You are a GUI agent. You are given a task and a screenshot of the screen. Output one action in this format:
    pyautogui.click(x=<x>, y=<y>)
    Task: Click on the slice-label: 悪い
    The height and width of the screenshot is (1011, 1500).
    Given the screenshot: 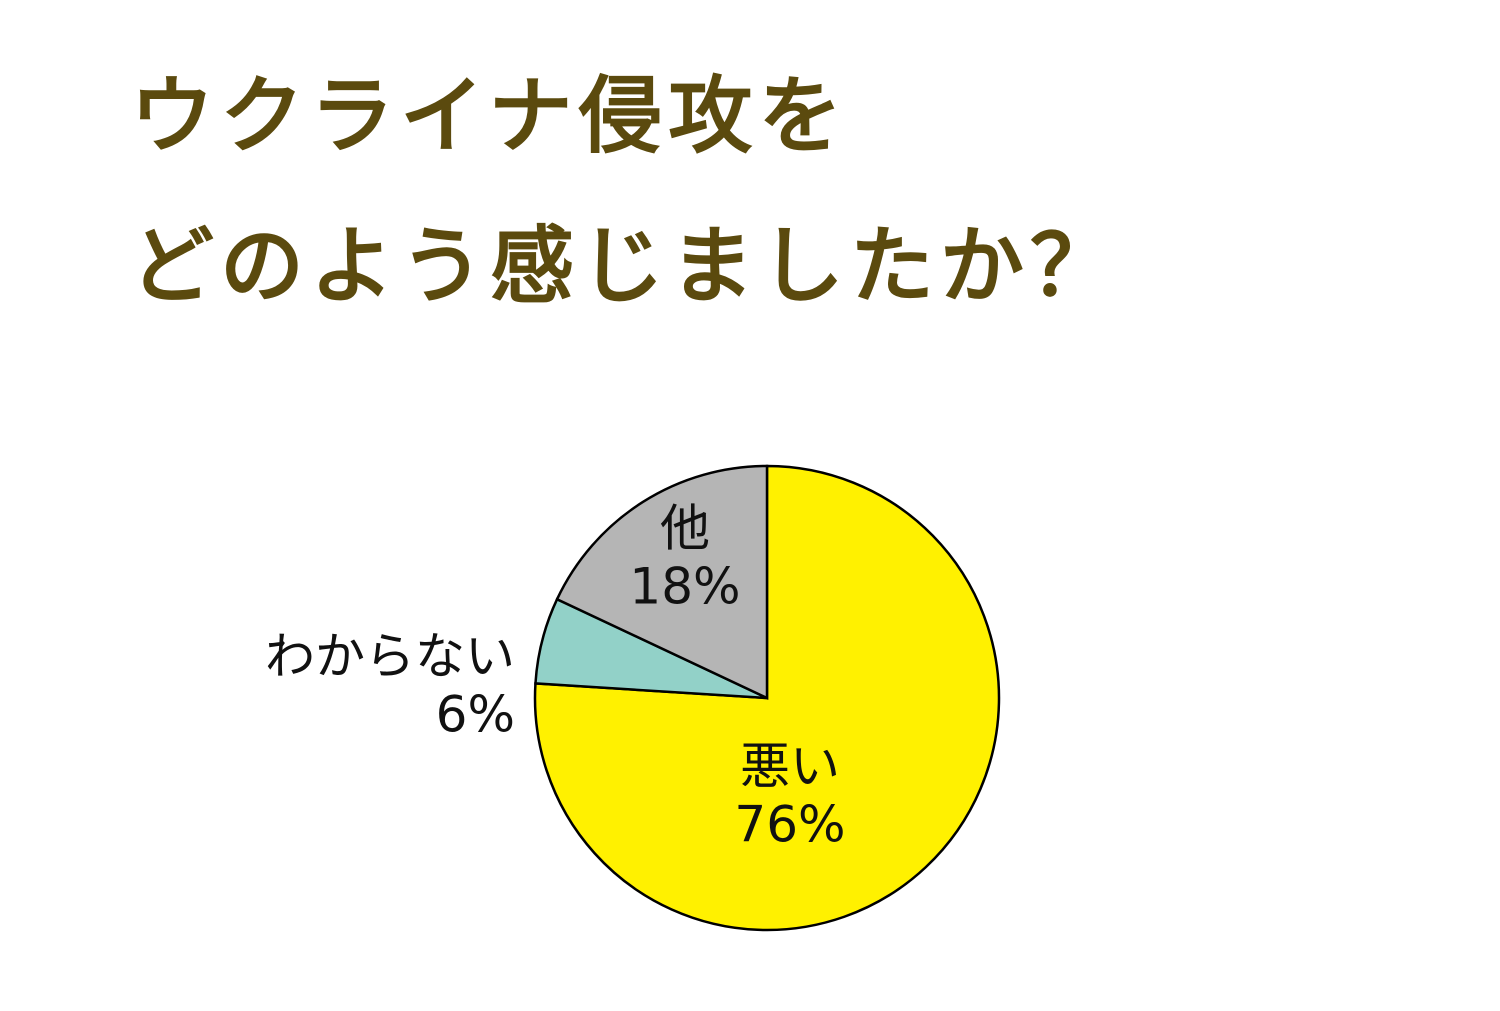 What is the action you would take?
    pyautogui.click(x=790, y=767)
    